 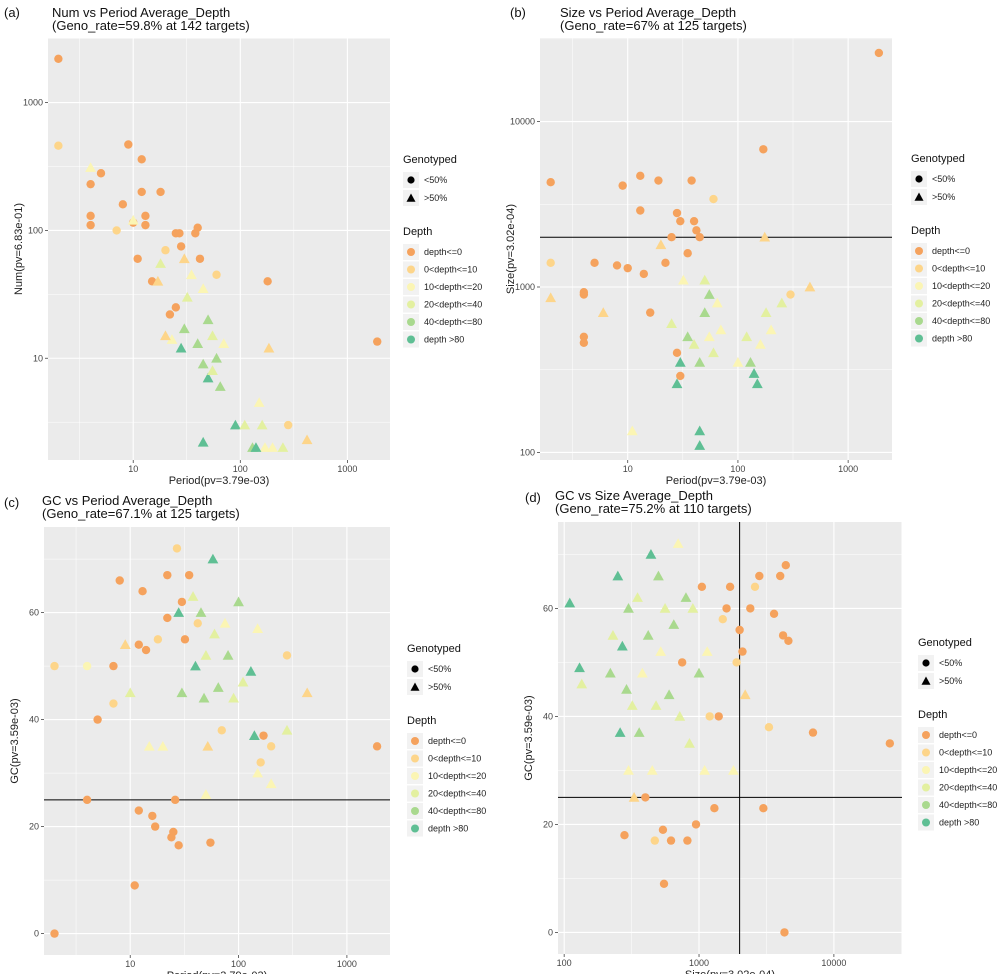 What do you see at coordinates (716, 481) in the screenshot?
I see `x-axis-label: Period(pv=3.79e-03)` at bounding box center [716, 481].